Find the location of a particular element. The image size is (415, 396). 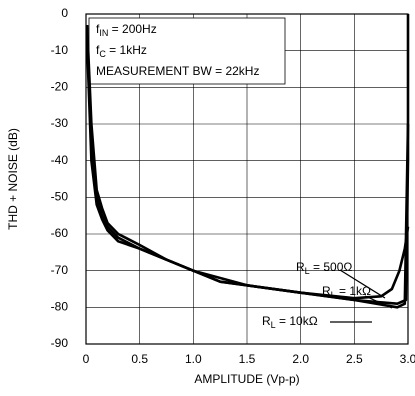

series-label-rest: = 500Ω is located at coordinates (331, 267).